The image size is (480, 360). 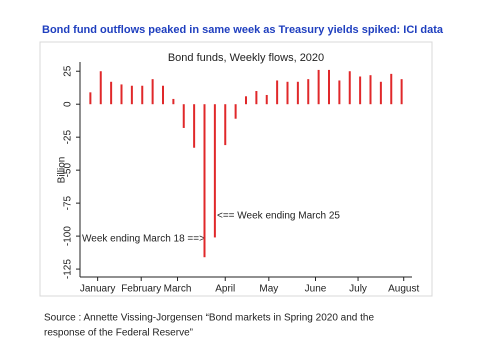 I want to click on x-tick-label: August, so click(x=403, y=289).